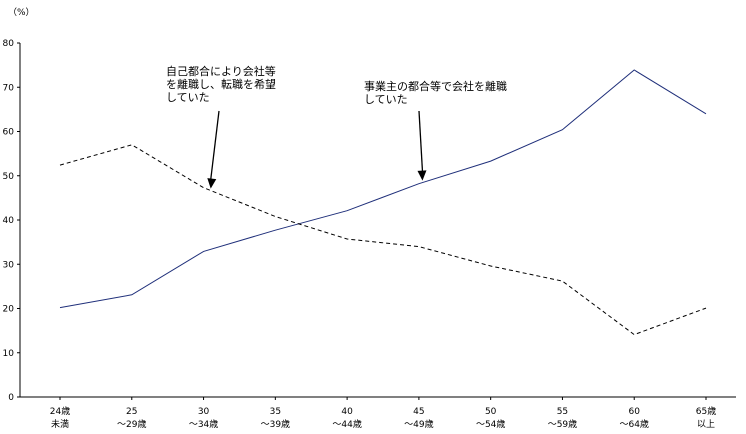 This screenshot has width=746, height=434. What do you see at coordinates (418, 412) in the screenshot?
I see `x-tick-label: 45` at bounding box center [418, 412].